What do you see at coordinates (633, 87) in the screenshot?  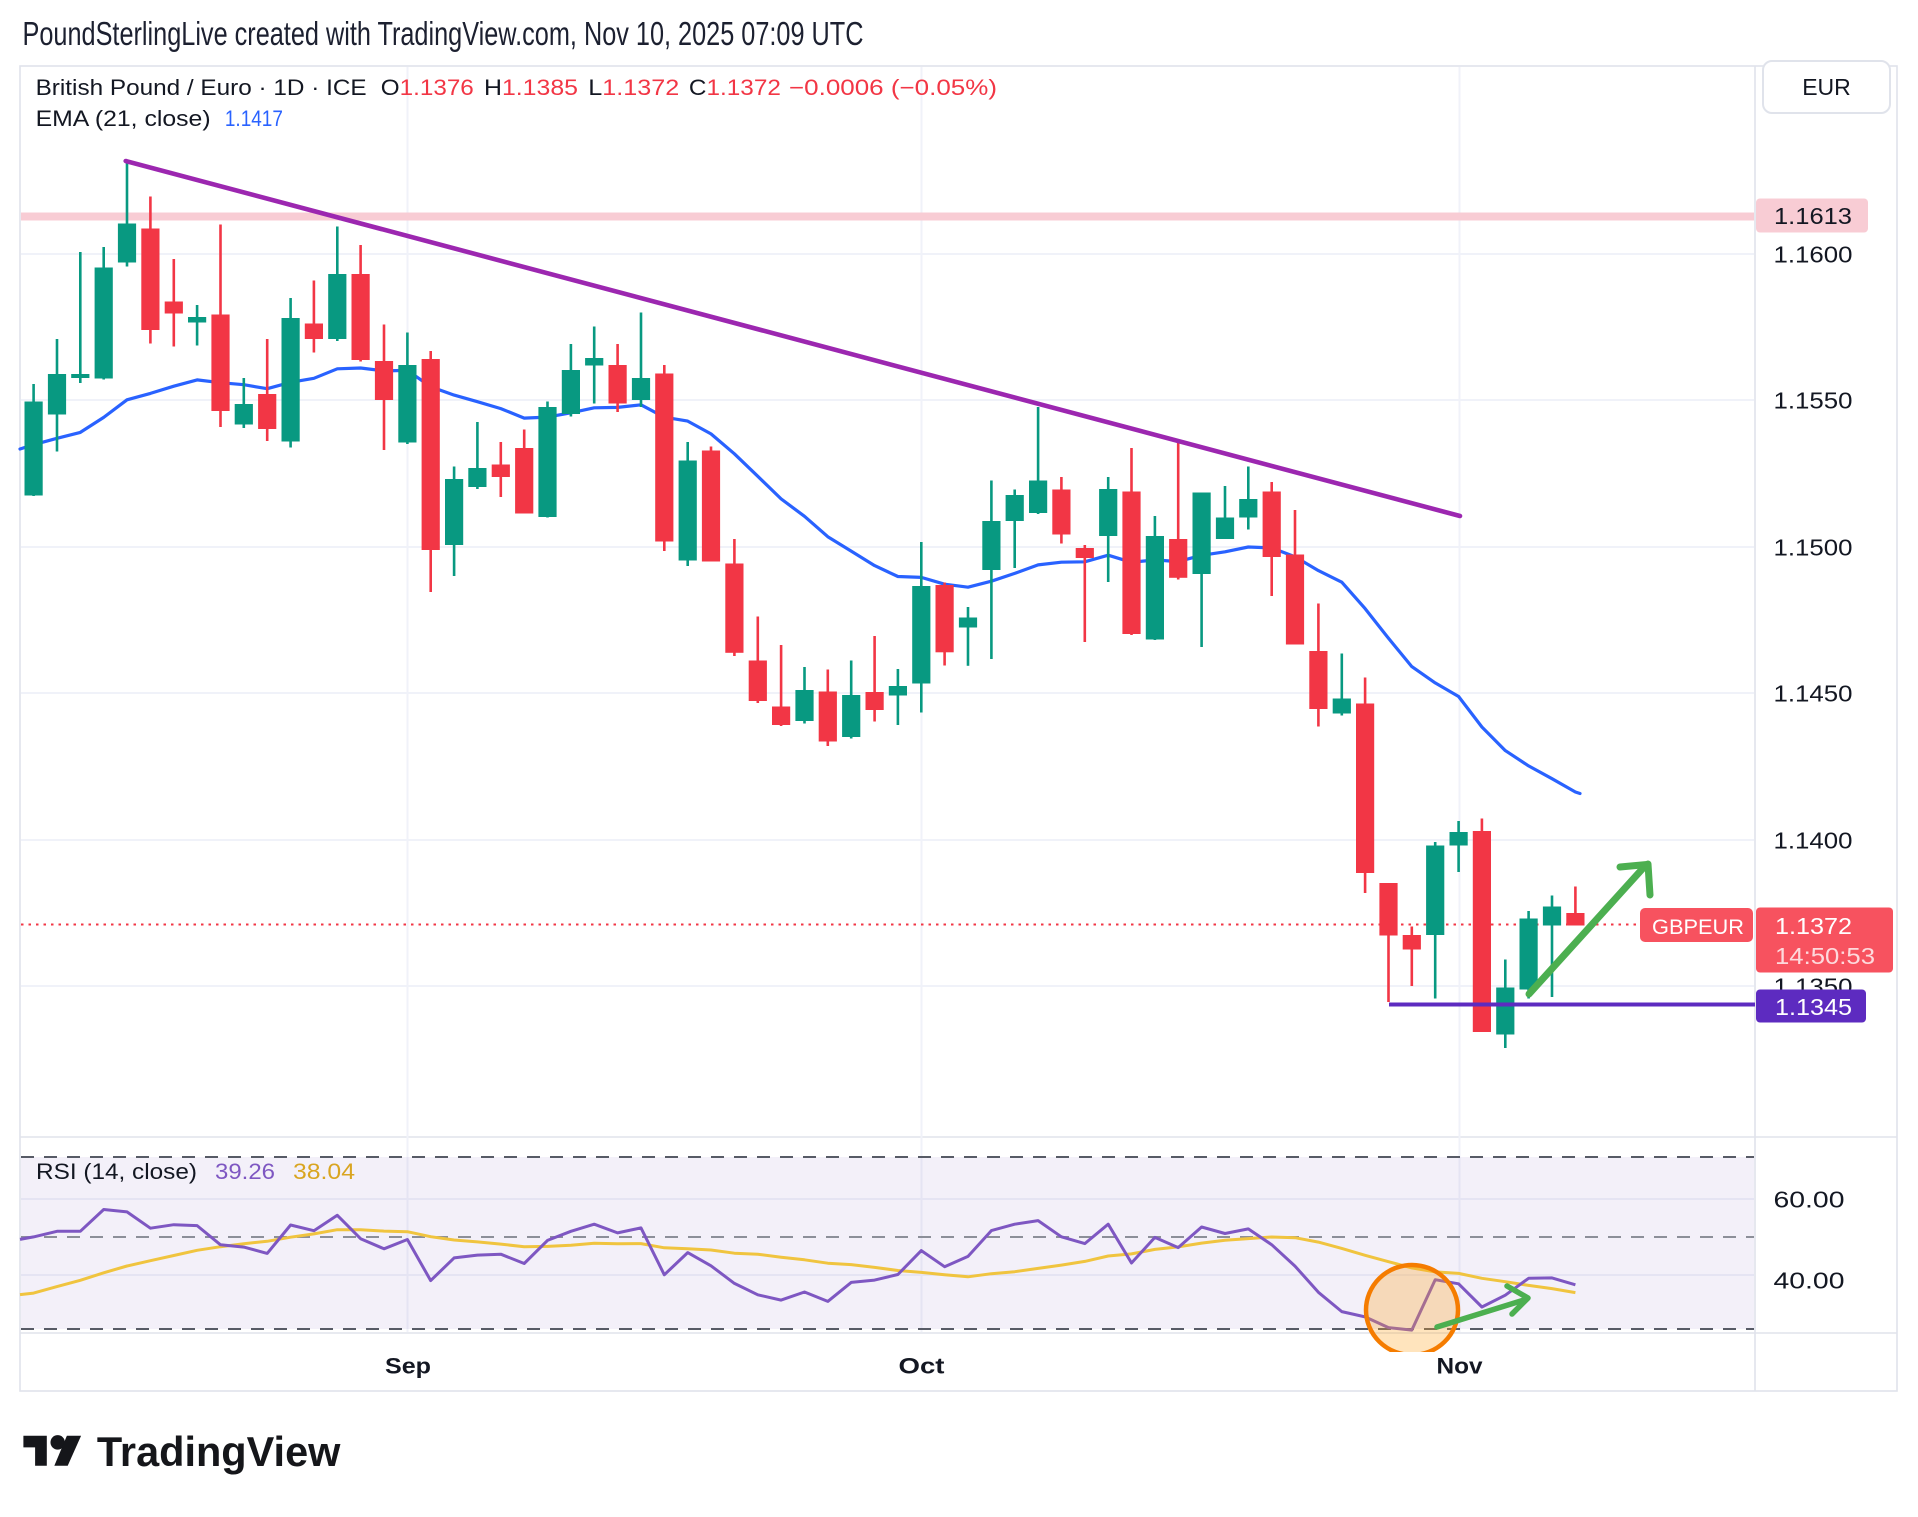 I see `svg-text: L1.1372` at bounding box center [633, 87].